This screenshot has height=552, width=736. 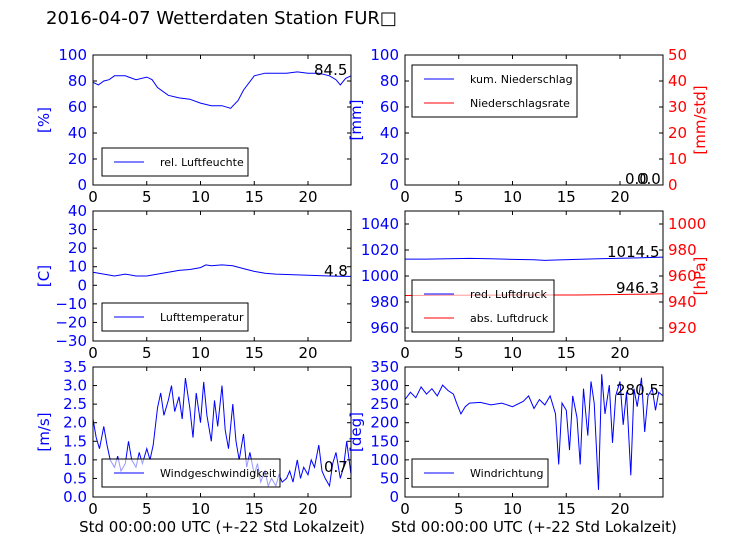 I want to click on humidity-ytick-label: 80, so click(x=77, y=81).